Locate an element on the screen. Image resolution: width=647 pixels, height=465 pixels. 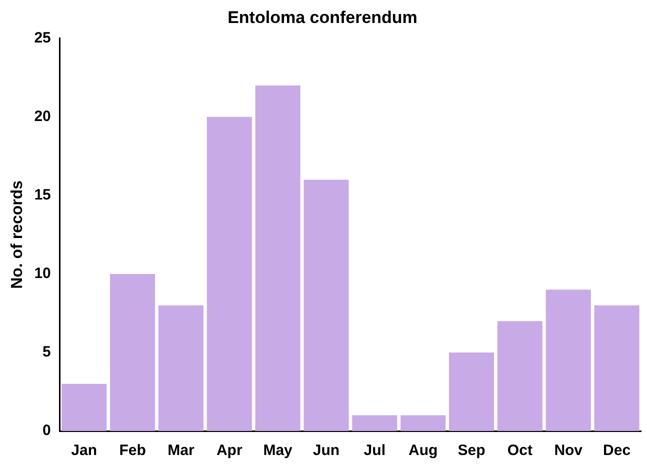
x-tick-label: Mar is located at coordinates (181, 451).